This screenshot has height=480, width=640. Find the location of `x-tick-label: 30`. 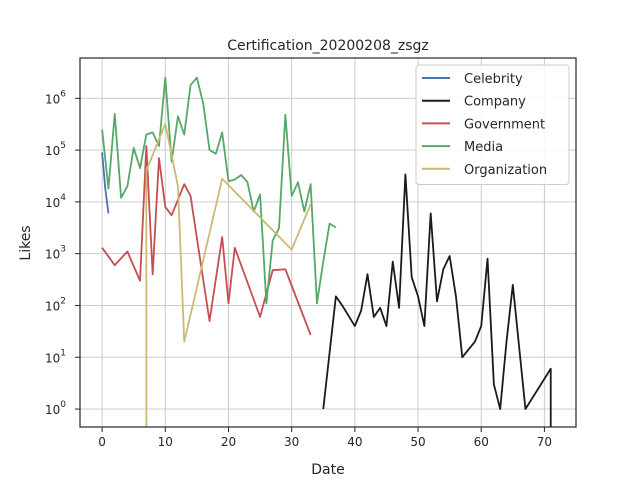

x-tick-label: 30 is located at coordinates (291, 442).